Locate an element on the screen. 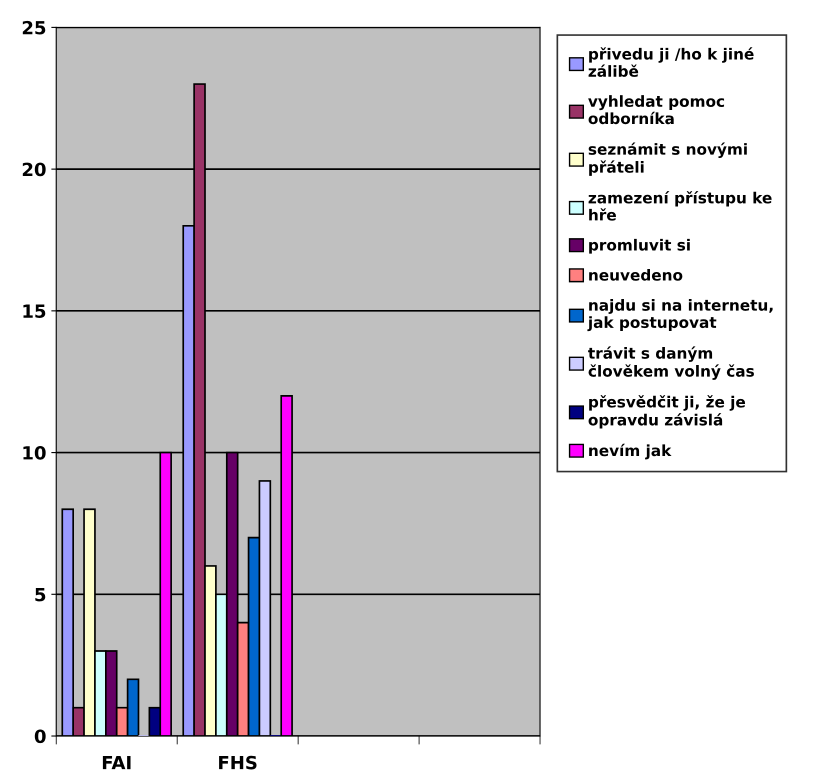 Image resolution: width=827 pixels, height=783 pixels. legend-label: přivedu ji /ho k jiné zálibě is located at coordinates (671, 62).